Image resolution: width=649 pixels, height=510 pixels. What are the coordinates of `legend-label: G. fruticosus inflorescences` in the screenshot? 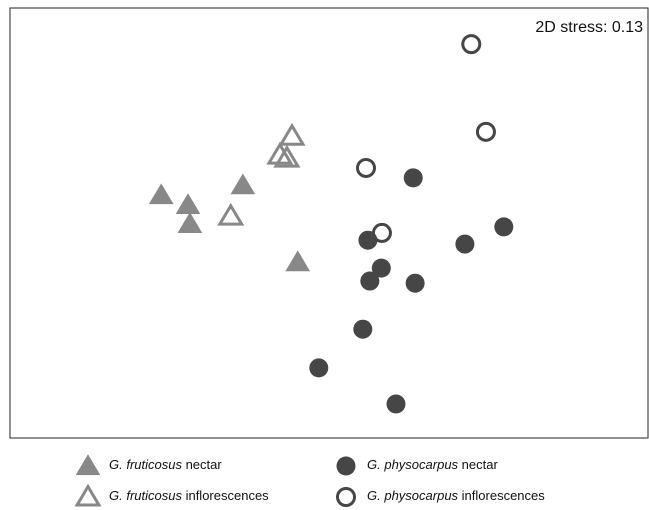 It's located at (189, 495).